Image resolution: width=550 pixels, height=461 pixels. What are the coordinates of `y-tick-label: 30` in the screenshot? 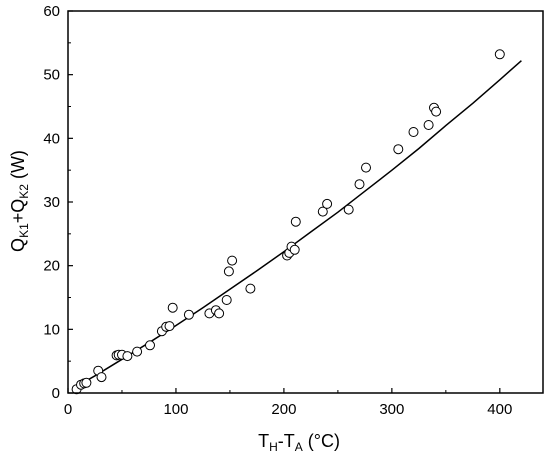 It's located at (51, 202).